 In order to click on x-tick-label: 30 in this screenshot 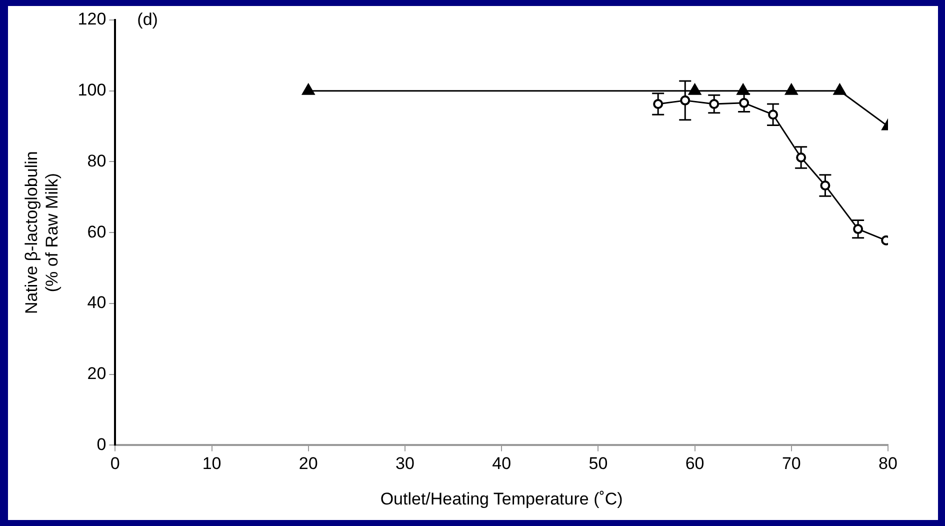, I will do `click(405, 464)`.